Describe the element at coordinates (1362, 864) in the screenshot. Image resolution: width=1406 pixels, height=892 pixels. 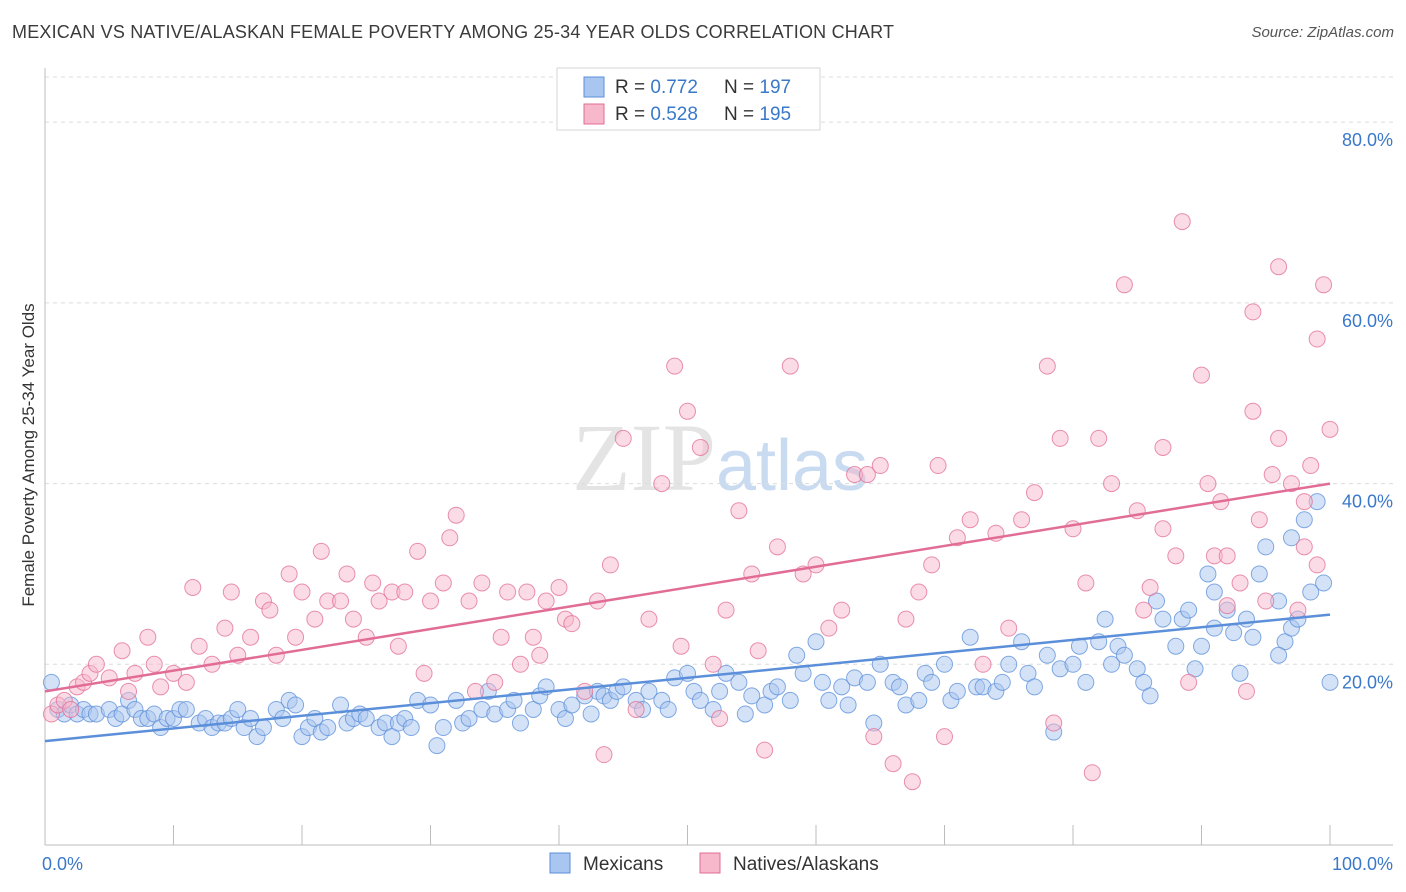
I see `x-tick-label-1: 100.0%` at that location.